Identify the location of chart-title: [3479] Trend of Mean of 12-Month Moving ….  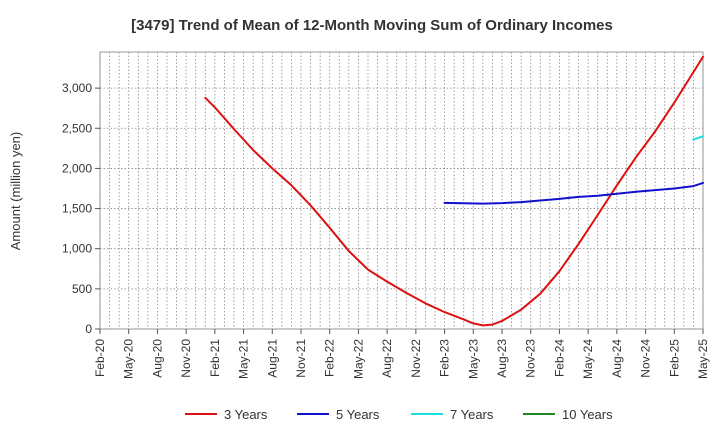
(372, 25).